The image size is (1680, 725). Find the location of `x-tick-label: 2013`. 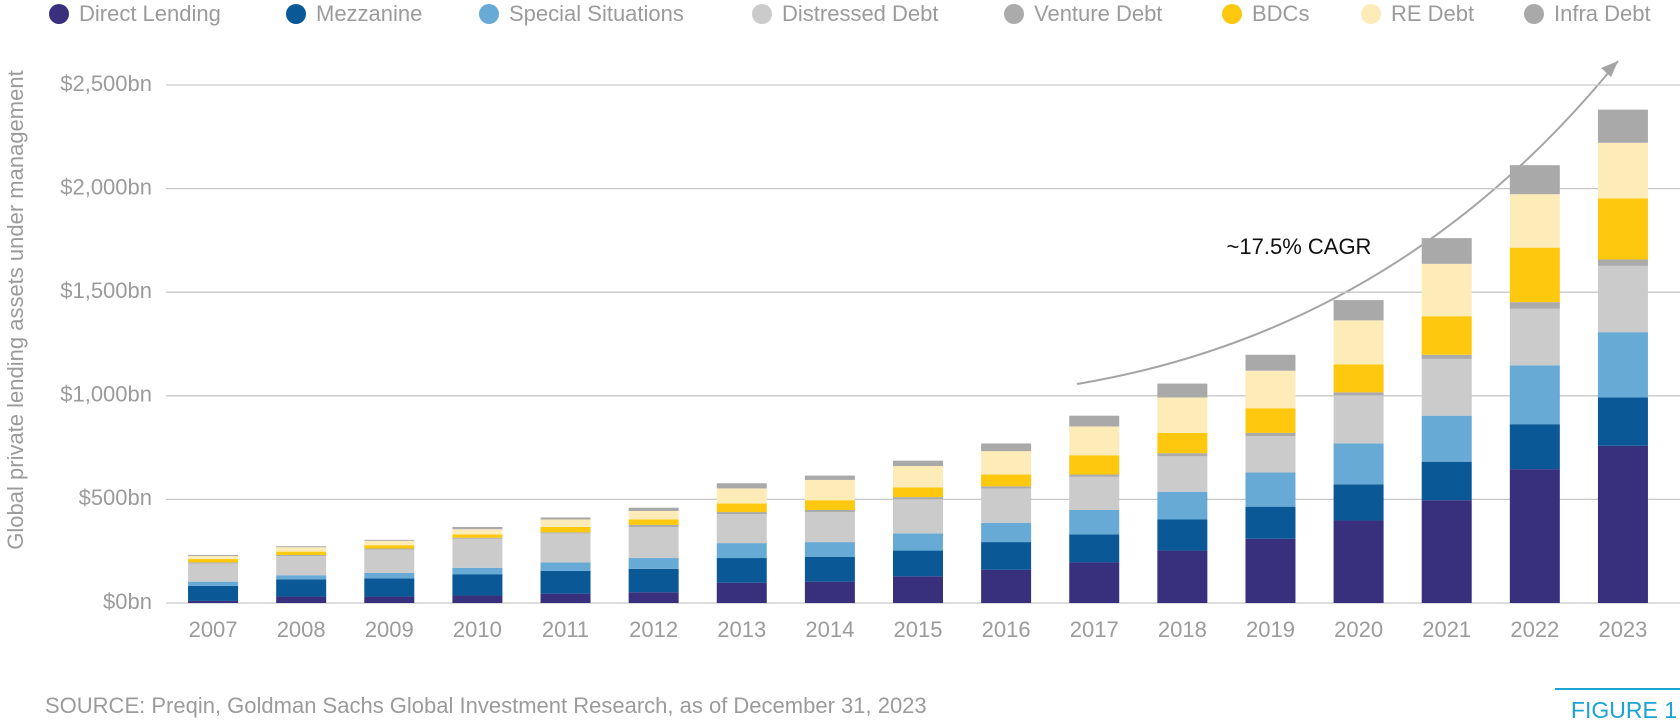

x-tick-label: 2013 is located at coordinates (741, 629).